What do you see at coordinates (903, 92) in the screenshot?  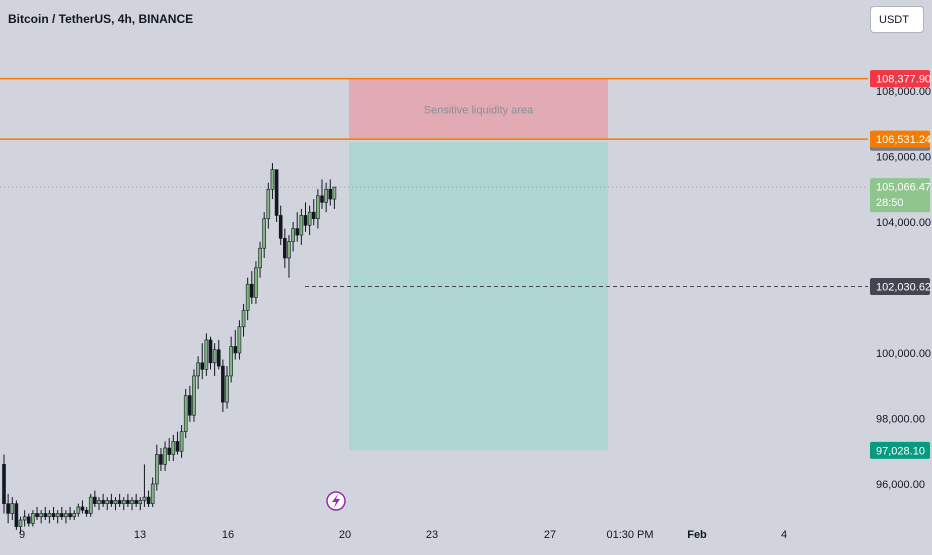 I see `y-tick-label: 108,000.00` at bounding box center [903, 92].